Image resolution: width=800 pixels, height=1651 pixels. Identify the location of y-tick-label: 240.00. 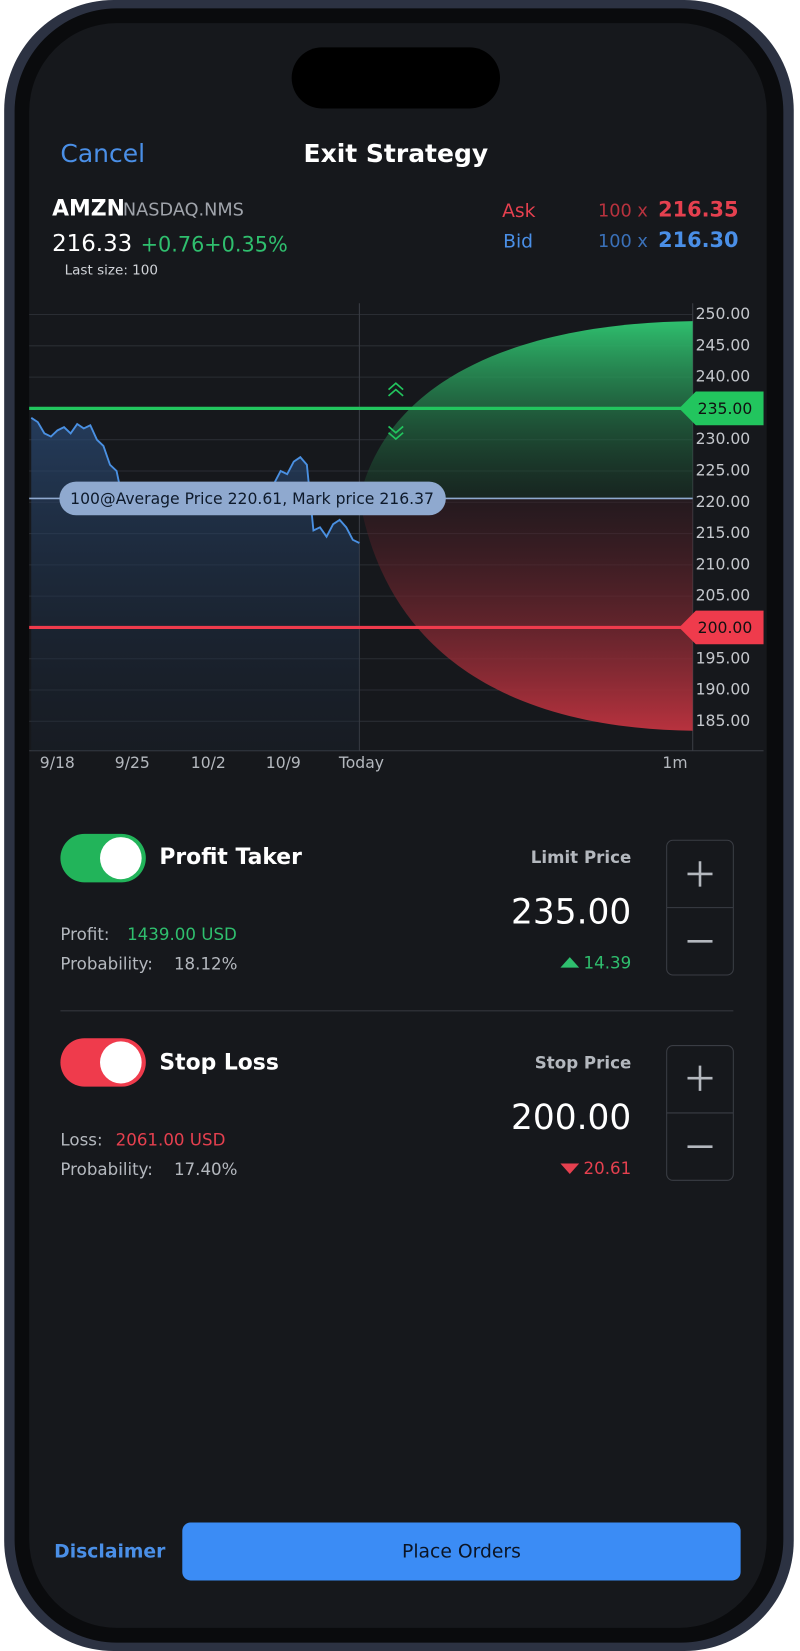
(723, 376).